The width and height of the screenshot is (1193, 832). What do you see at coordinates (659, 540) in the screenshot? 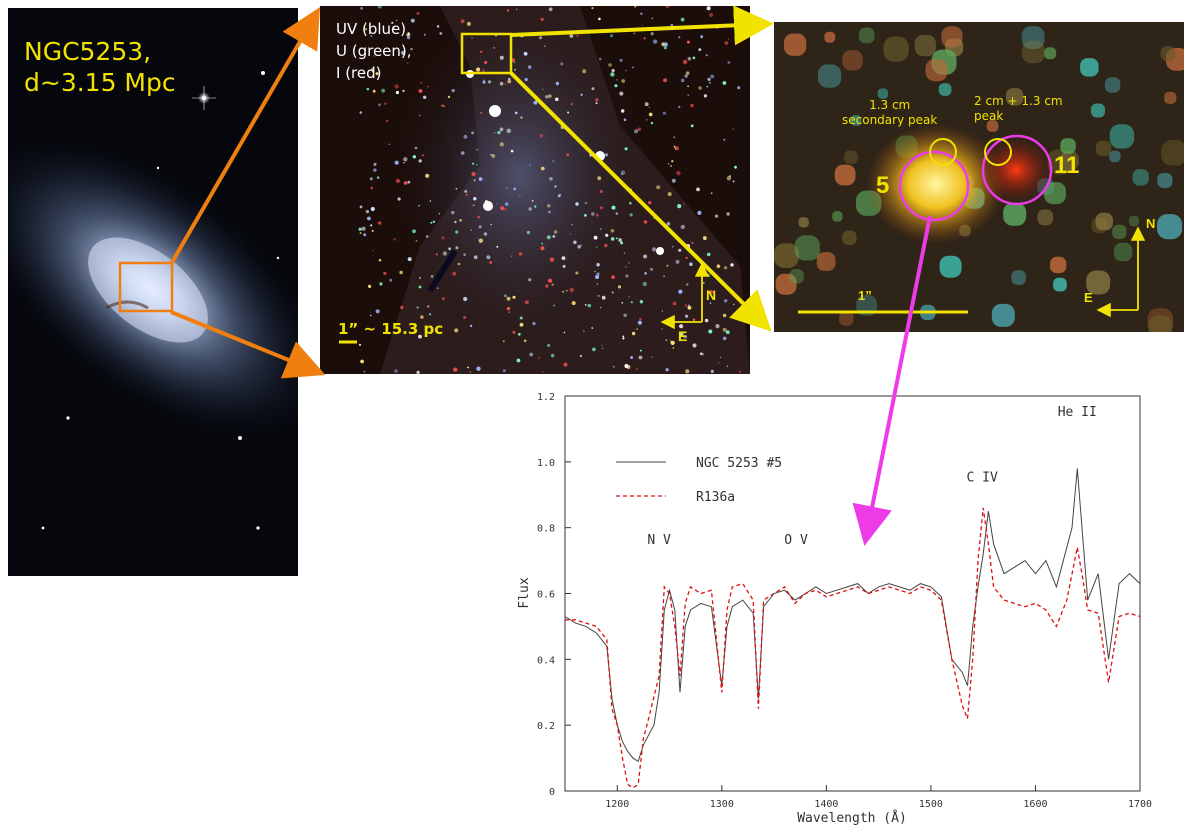
I see `line-annotation: N V` at bounding box center [659, 540].